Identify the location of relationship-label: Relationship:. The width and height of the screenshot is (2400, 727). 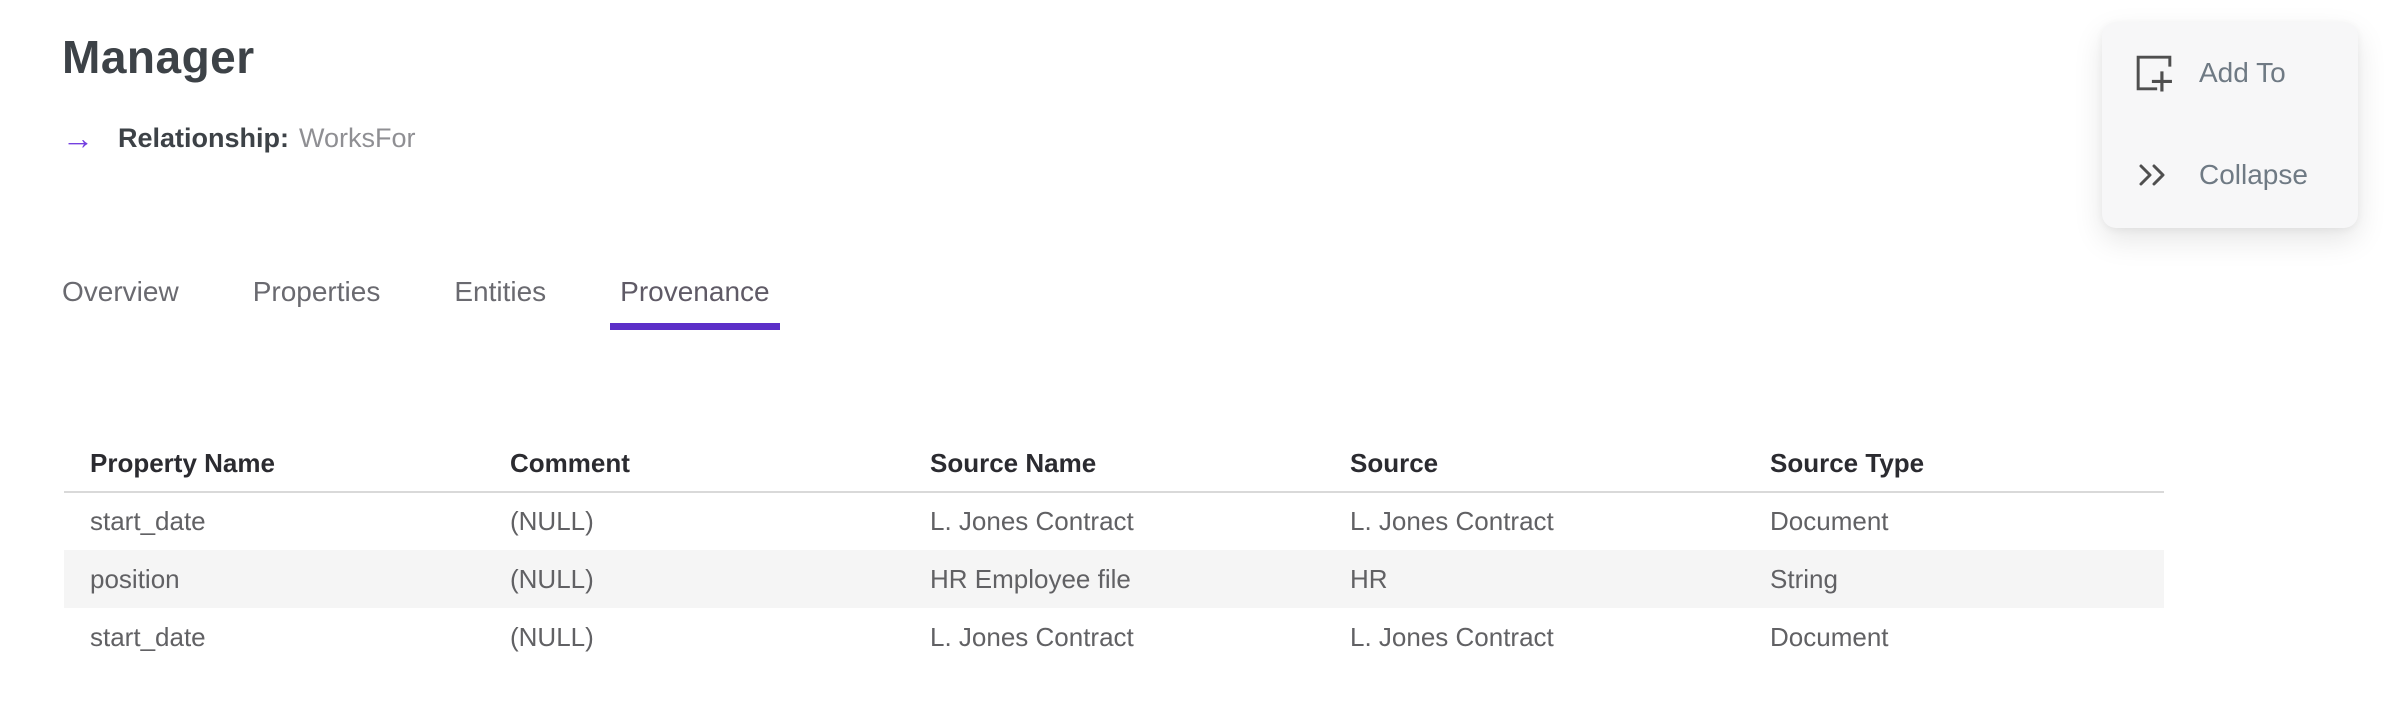
(204, 137).